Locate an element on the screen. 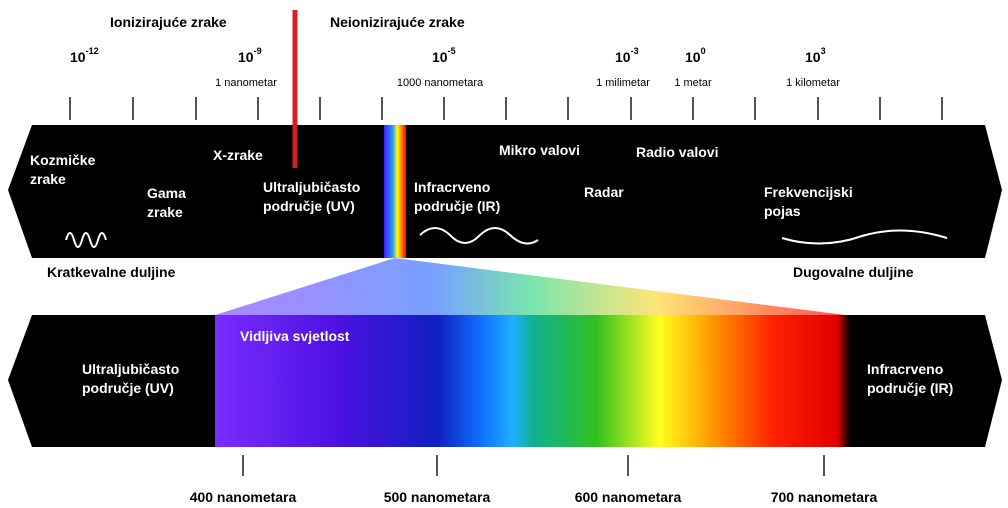 The height and width of the screenshot is (508, 1008). region-label: Infracrveno područje (IR) is located at coordinates (910, 378).